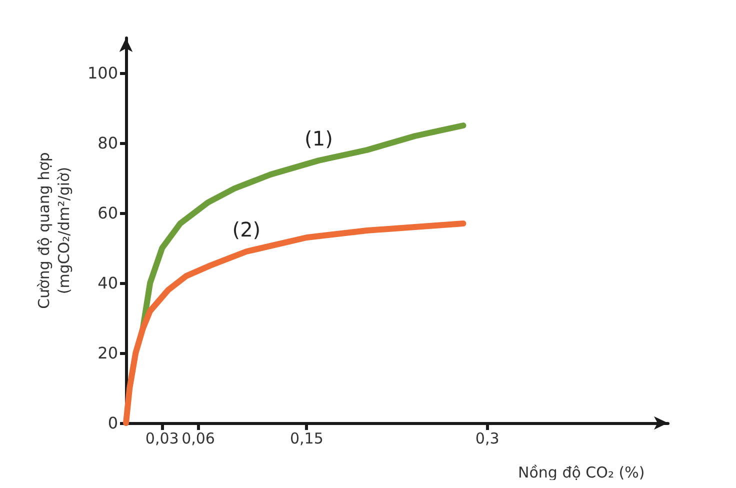 This screenshot has height=488, width=736. Describe the element at coordinates (108, 283) in the screenshot. I see `y-tick-label: 40` at that location.